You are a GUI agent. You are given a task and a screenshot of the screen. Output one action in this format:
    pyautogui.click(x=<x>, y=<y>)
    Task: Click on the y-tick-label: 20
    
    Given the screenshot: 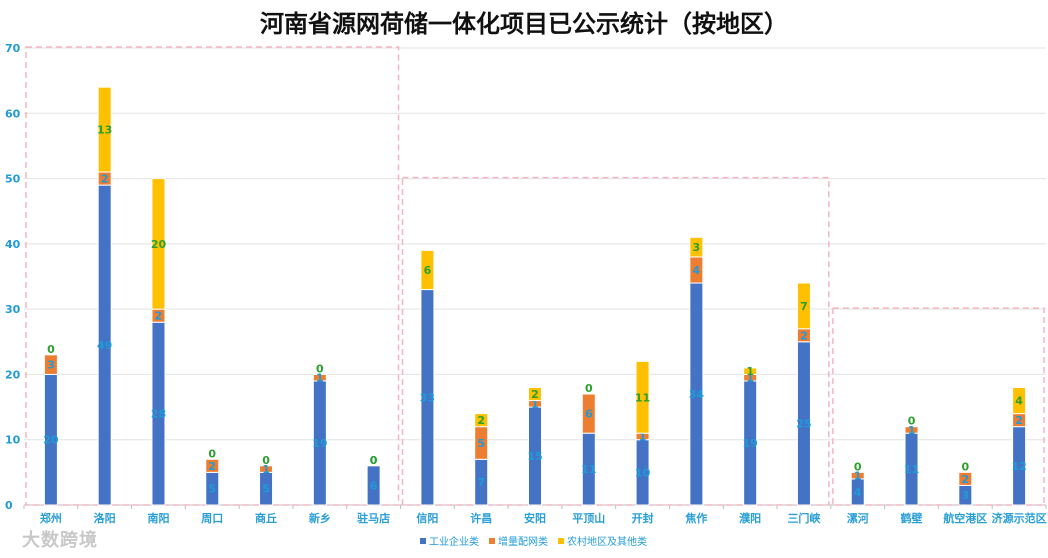 What is the action you would take?
    pyautogui.click(x=13, y=374)
    